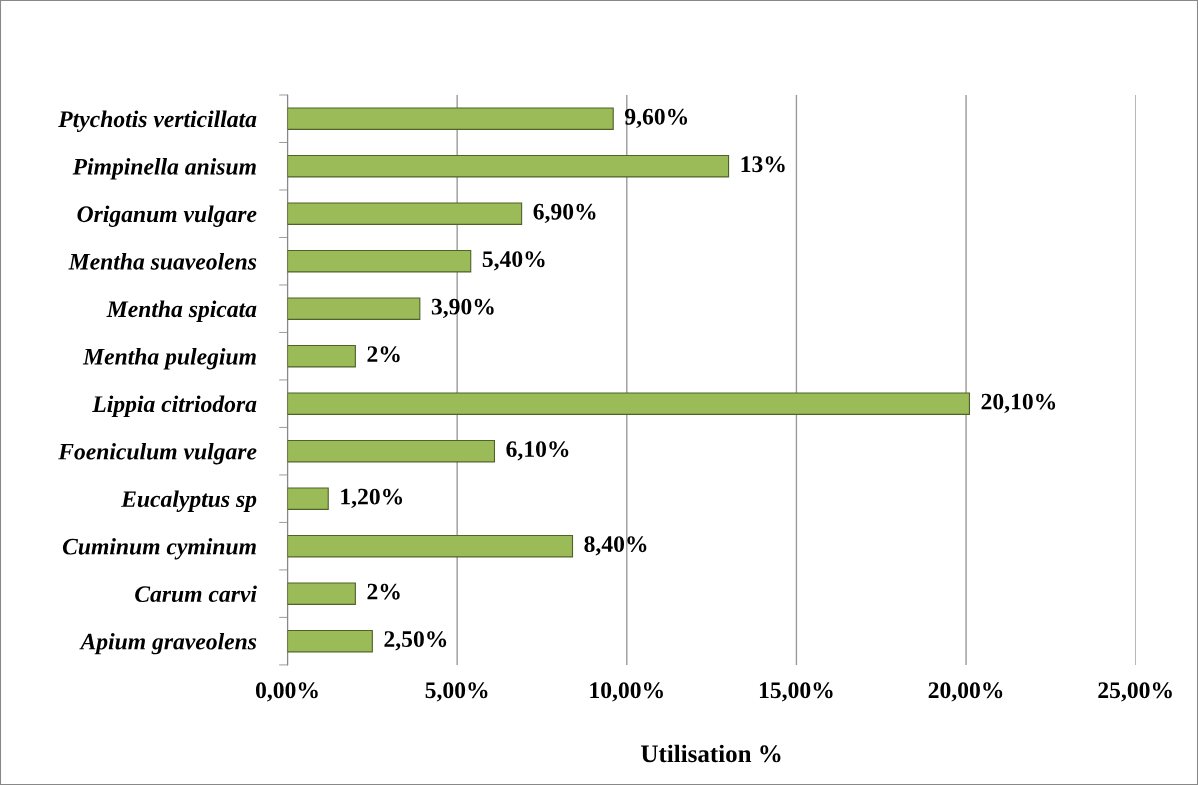 This screenshot has height=785, width=1198. What do you see at coordinates (169, 359) in the screenshot?
I see `y-tick-label: Mentha pulegium` at bounding box center [169, 359].